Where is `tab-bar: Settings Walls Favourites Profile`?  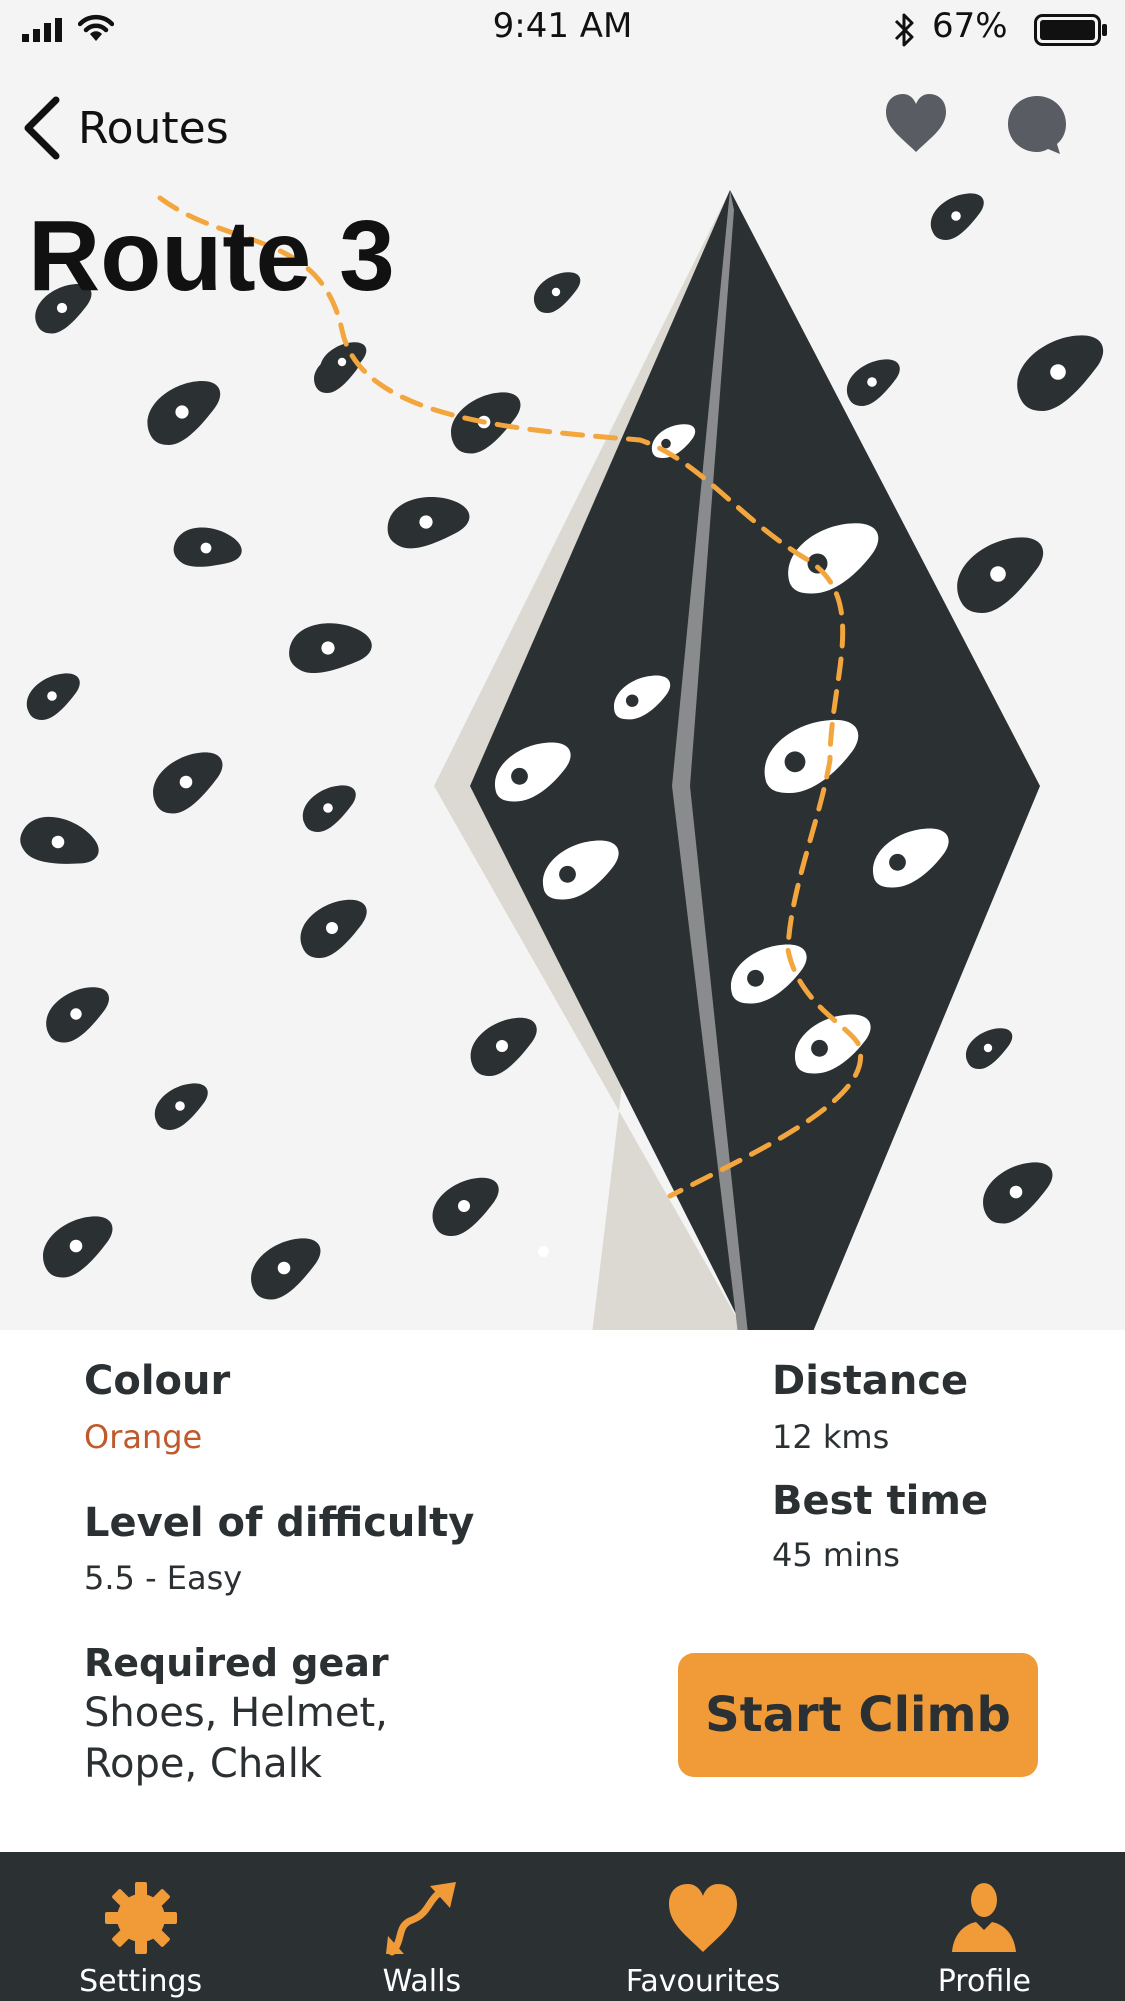 tab-bar: Settings Walls Favourites Profile is located at coordinates (562, 1926).